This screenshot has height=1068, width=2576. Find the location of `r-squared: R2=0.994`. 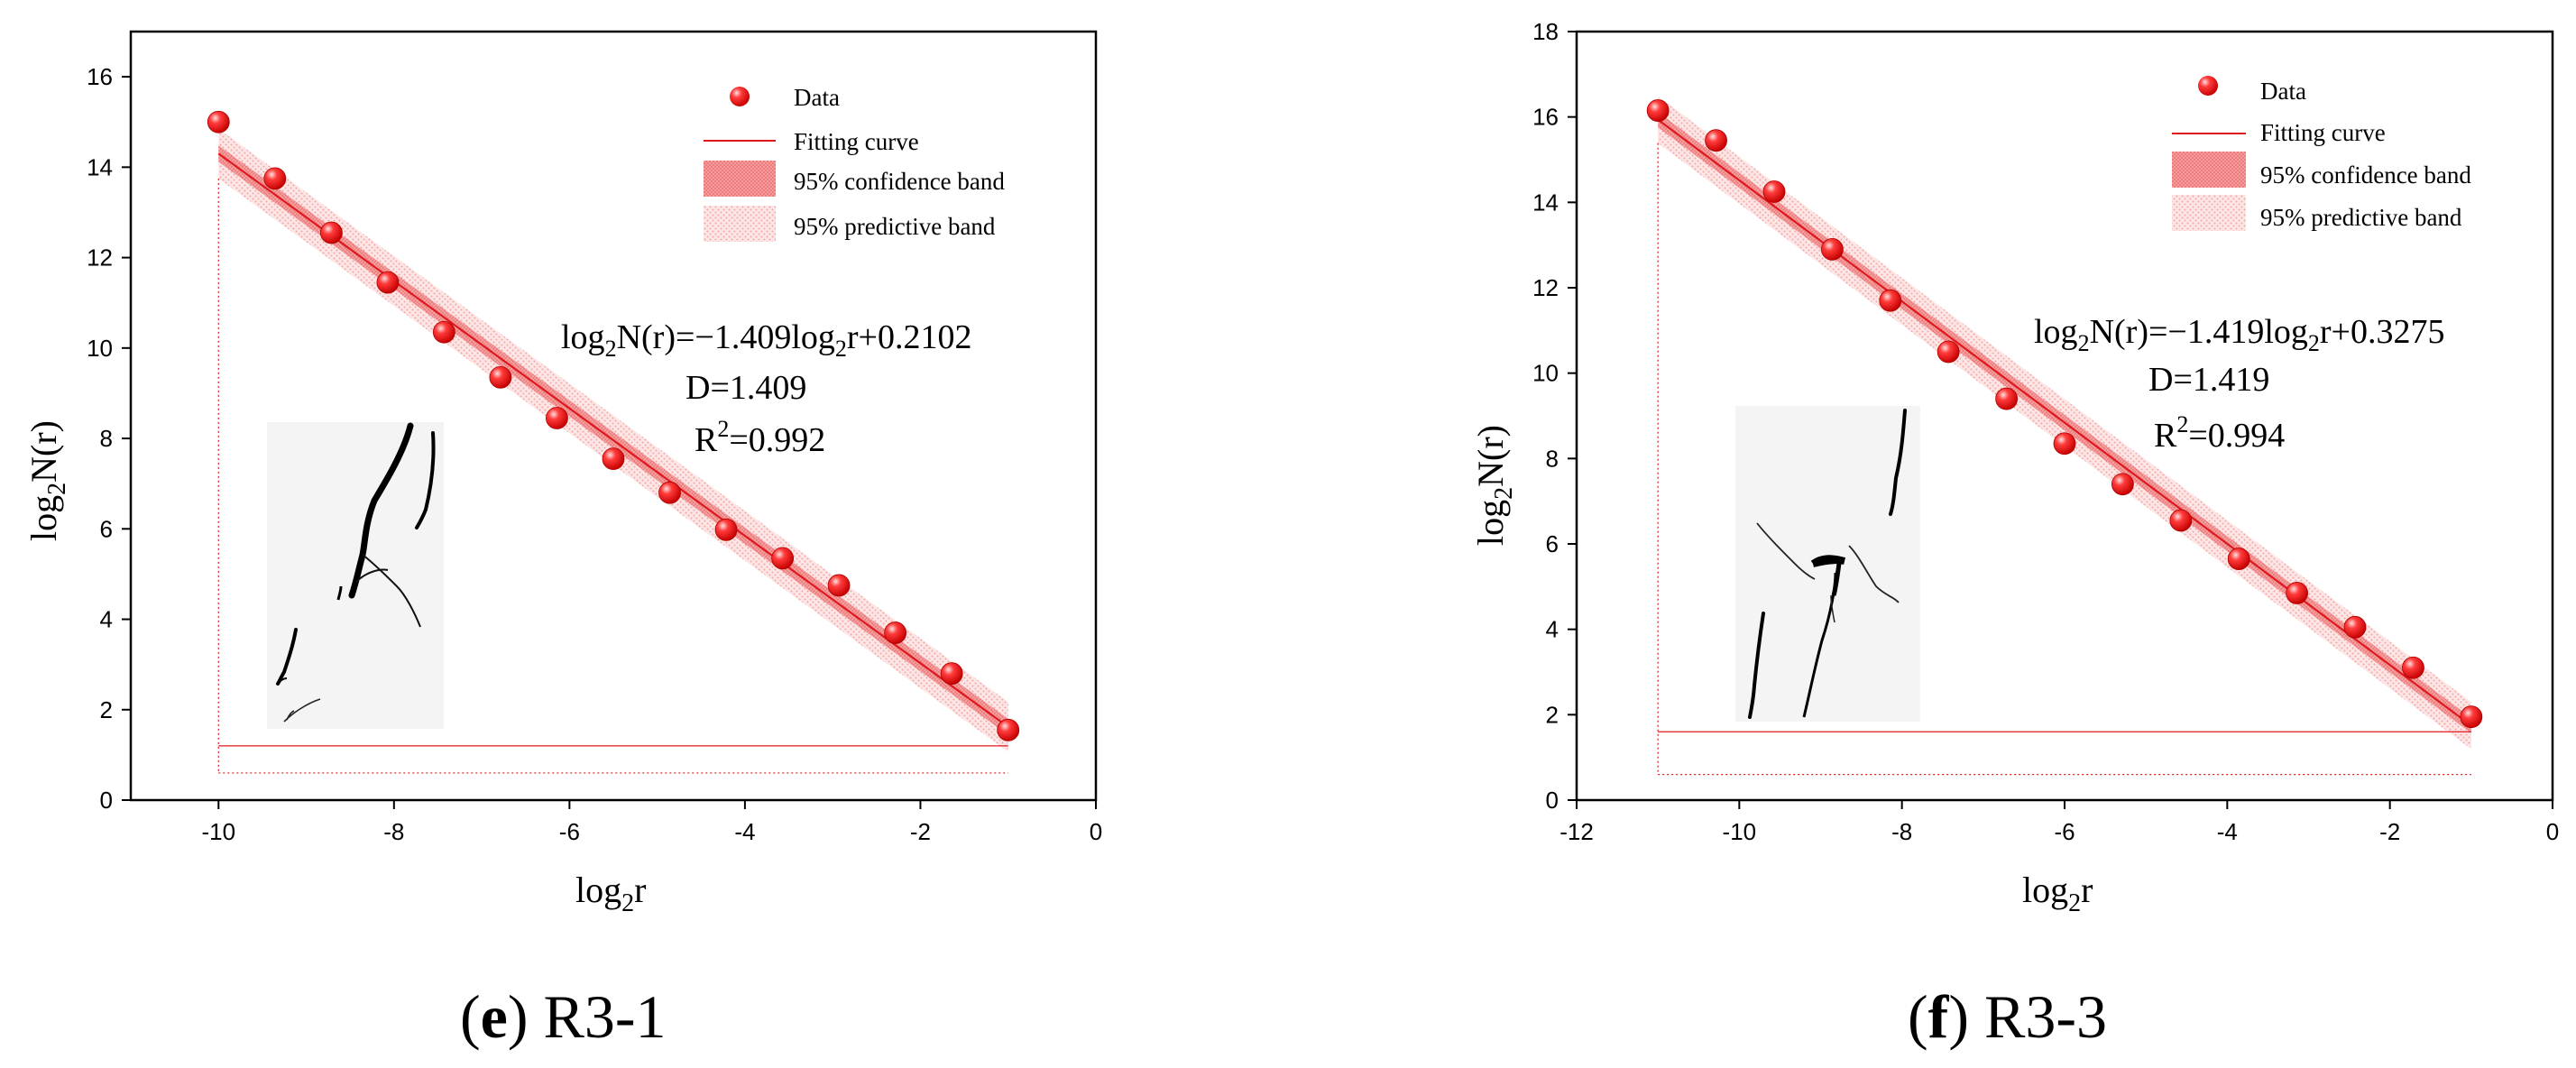

r-squared: R2=0.994 is located at coordinates (2219, 433).